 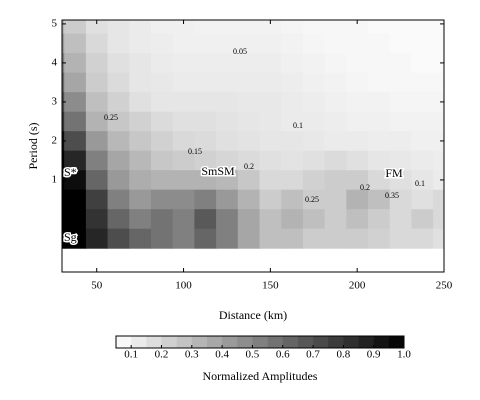 I want to click on y-tick-label: 2, so click(x=55, y=140).